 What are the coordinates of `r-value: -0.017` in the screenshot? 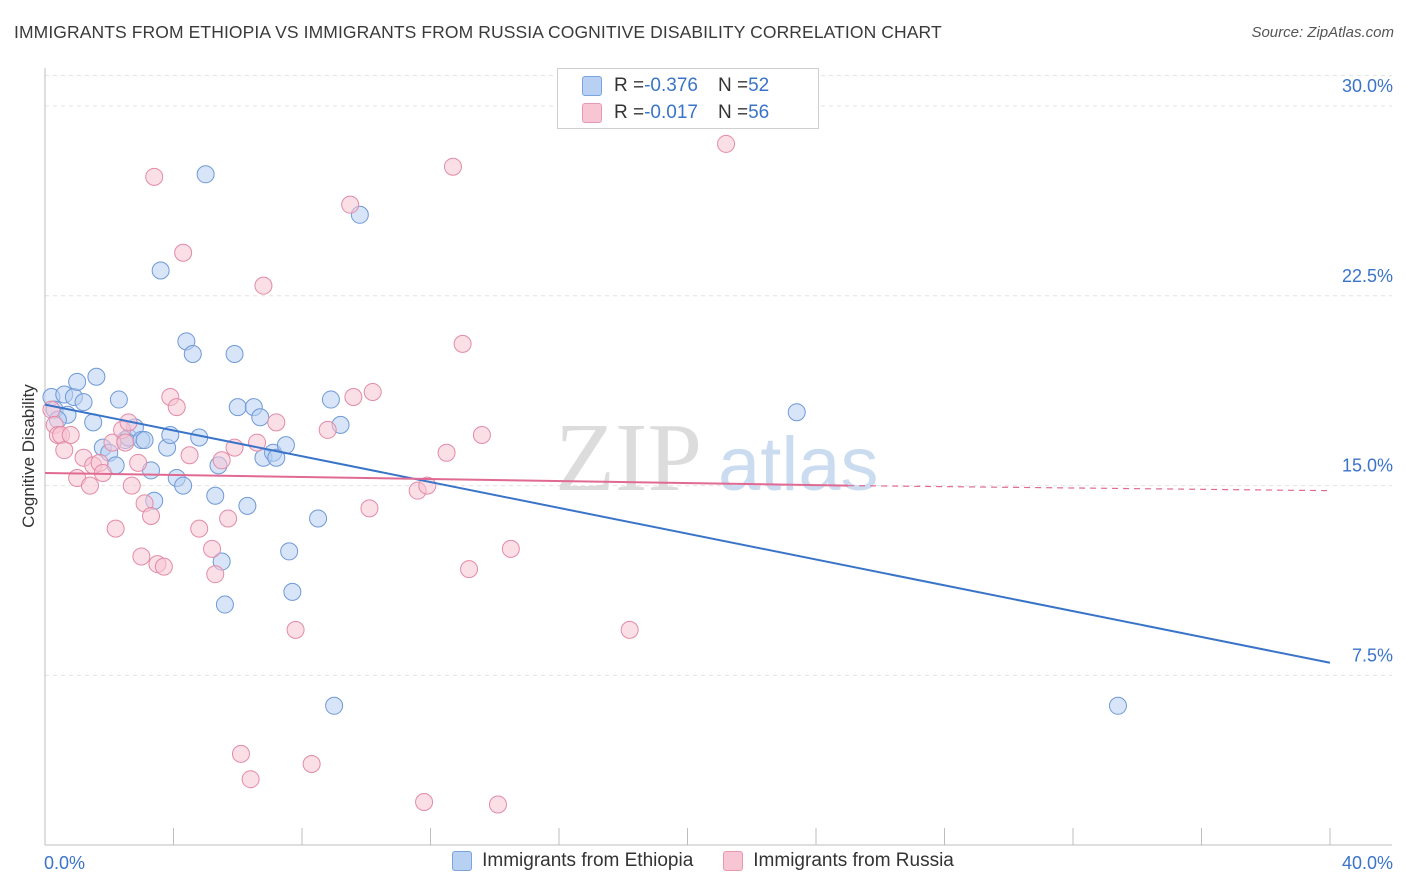 It's located at (671, 112).